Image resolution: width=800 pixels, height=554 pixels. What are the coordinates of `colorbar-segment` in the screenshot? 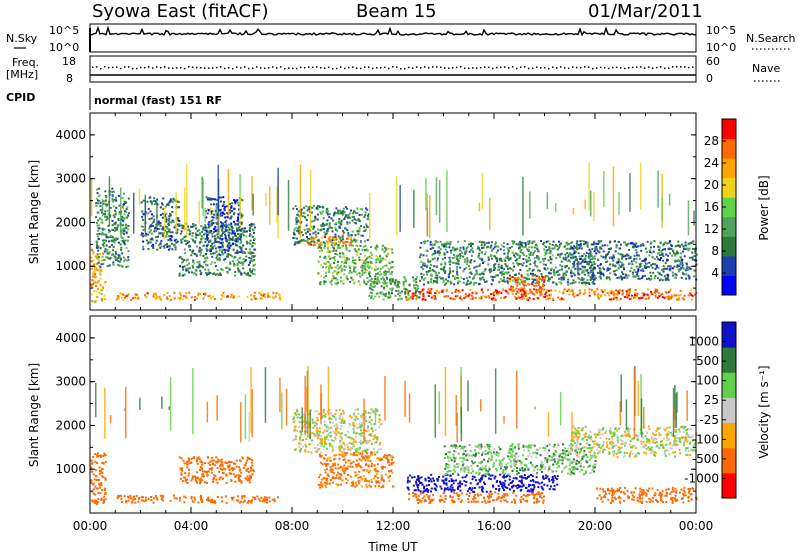 It's located at (729, 187).